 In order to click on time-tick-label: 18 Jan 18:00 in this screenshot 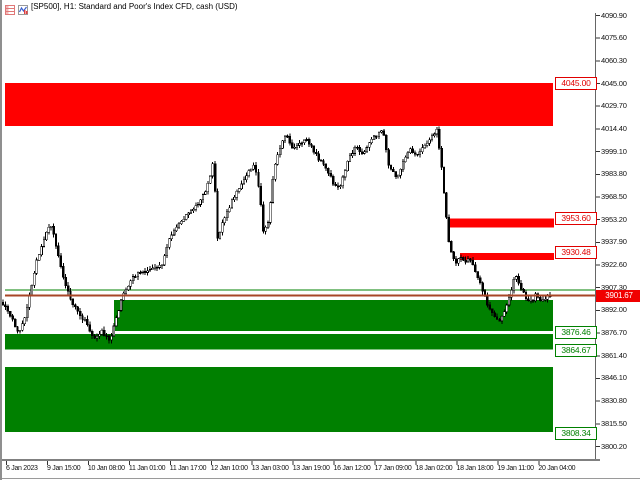, I will do `click(475, 468)`.